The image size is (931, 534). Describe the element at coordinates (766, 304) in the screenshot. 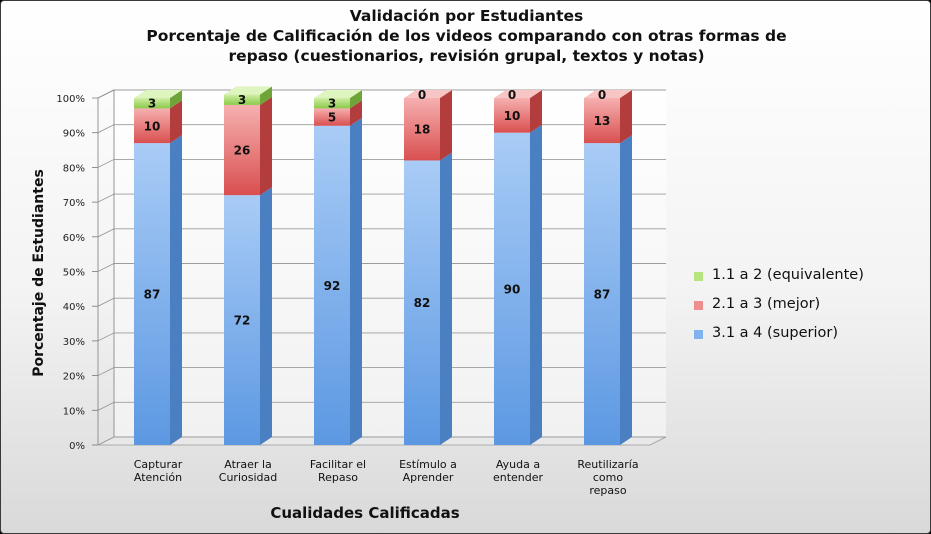

I see `legend-label: 2.1 a 3 (mejor)` at that location.